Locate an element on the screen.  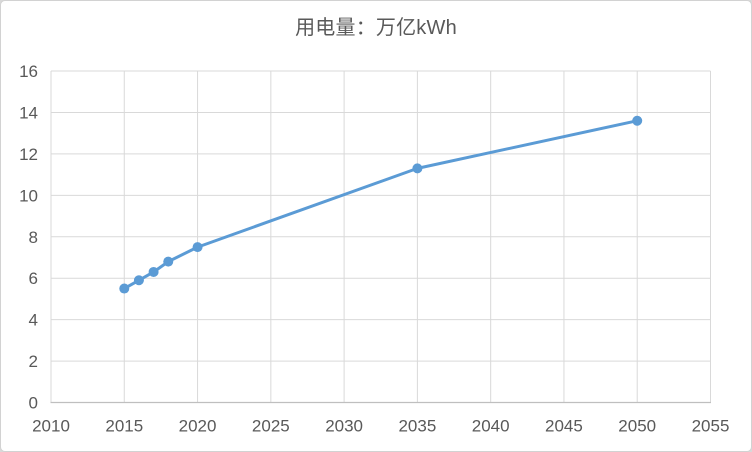
y-axis-tick-label: 8 is located at coordinates (33, 237).